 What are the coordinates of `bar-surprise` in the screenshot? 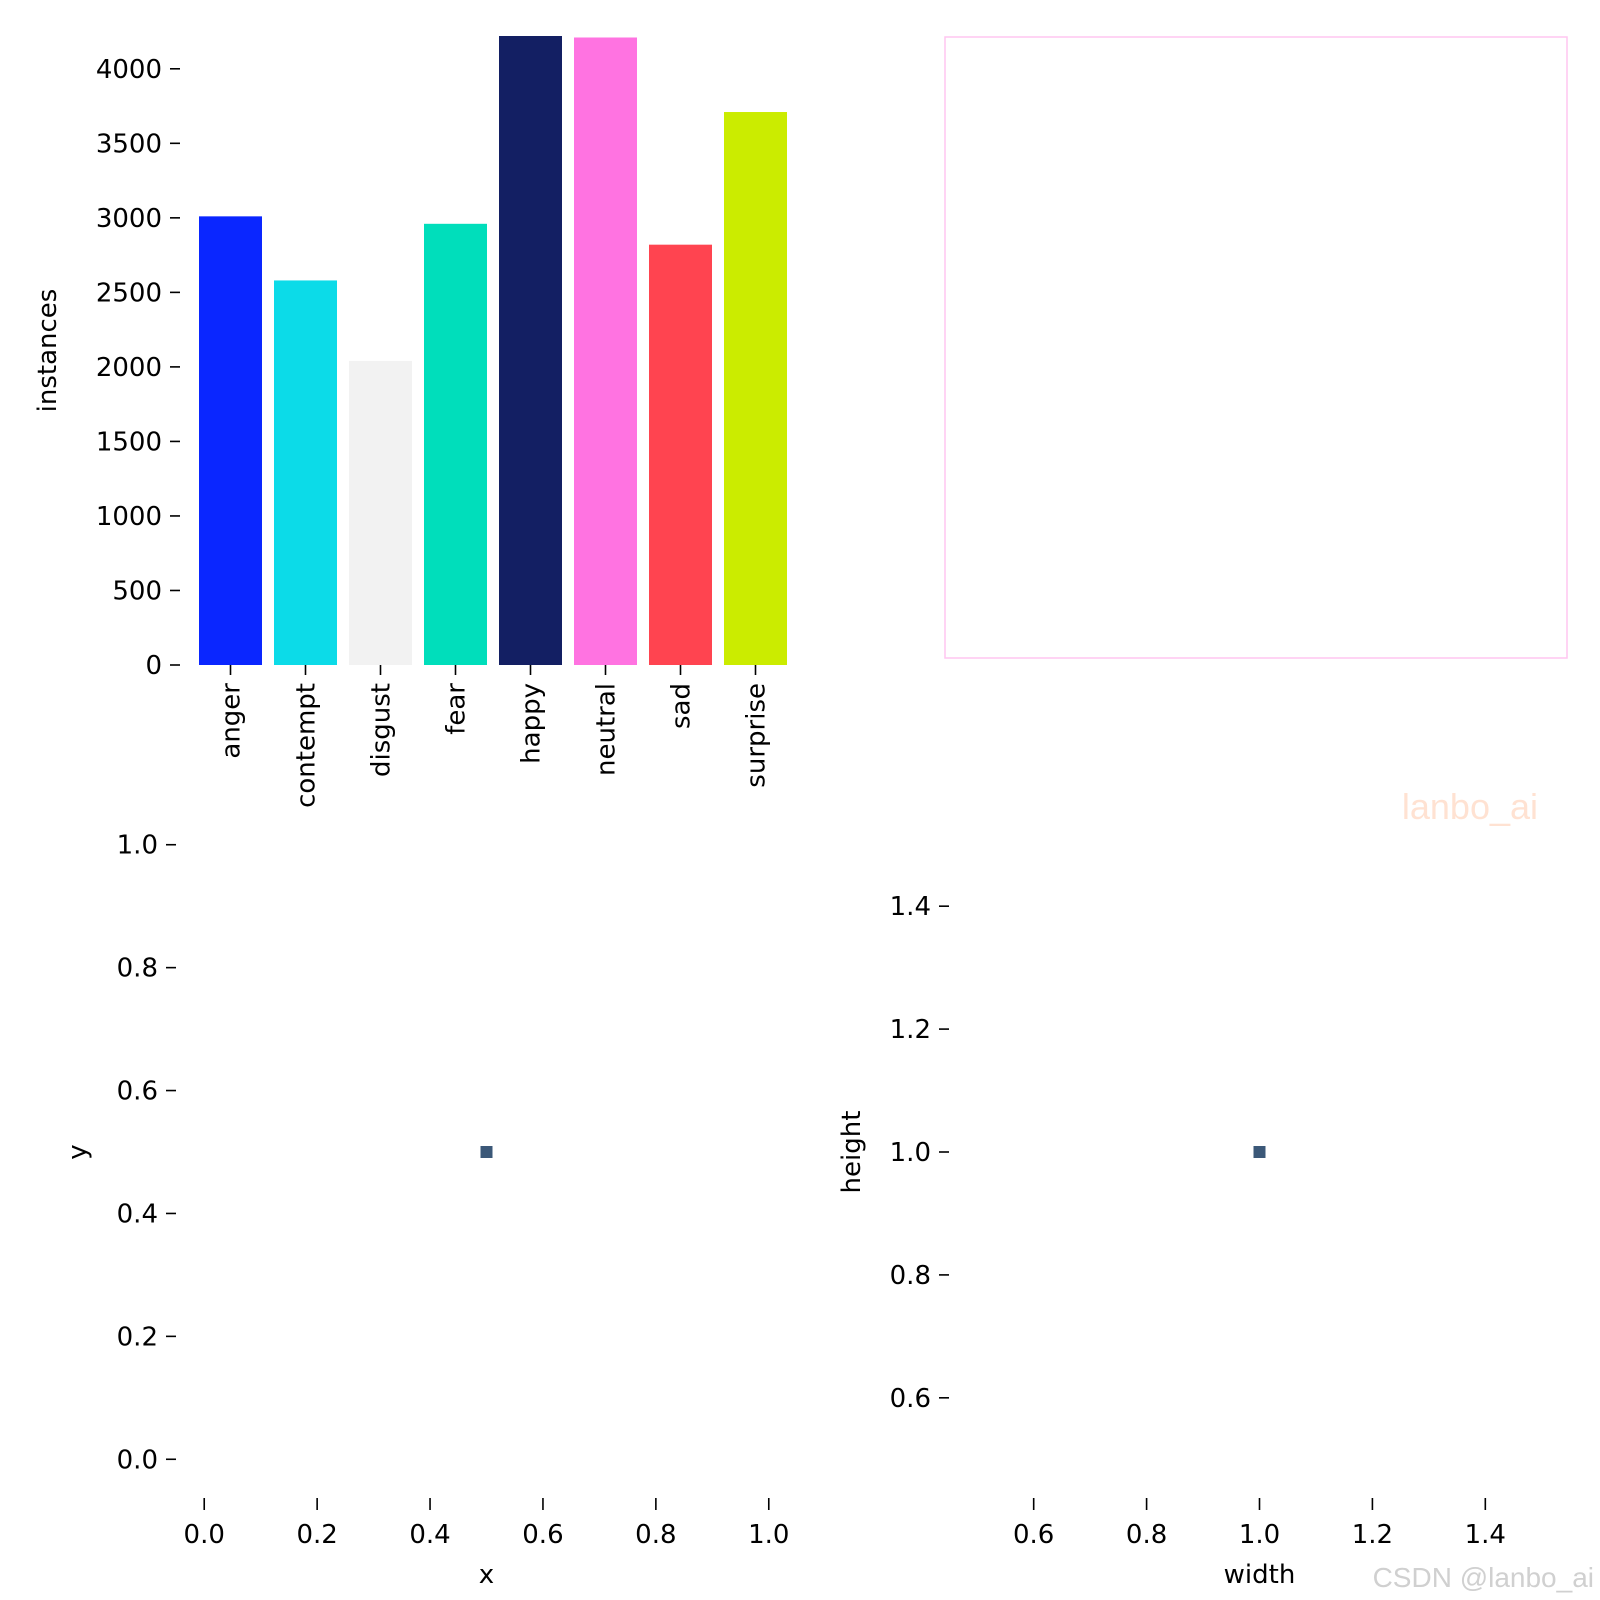 It's located at (755, 388).